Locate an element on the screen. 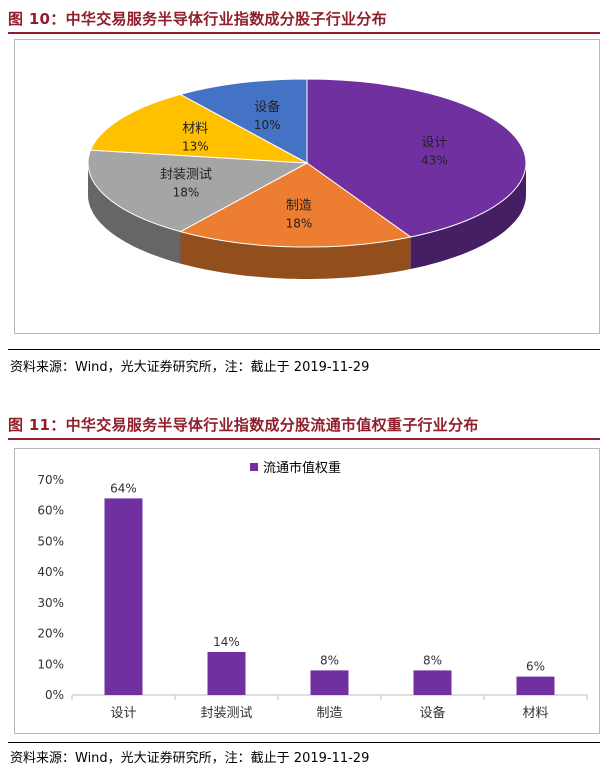  figure10-source-rule is located at coordinates (304, 349).